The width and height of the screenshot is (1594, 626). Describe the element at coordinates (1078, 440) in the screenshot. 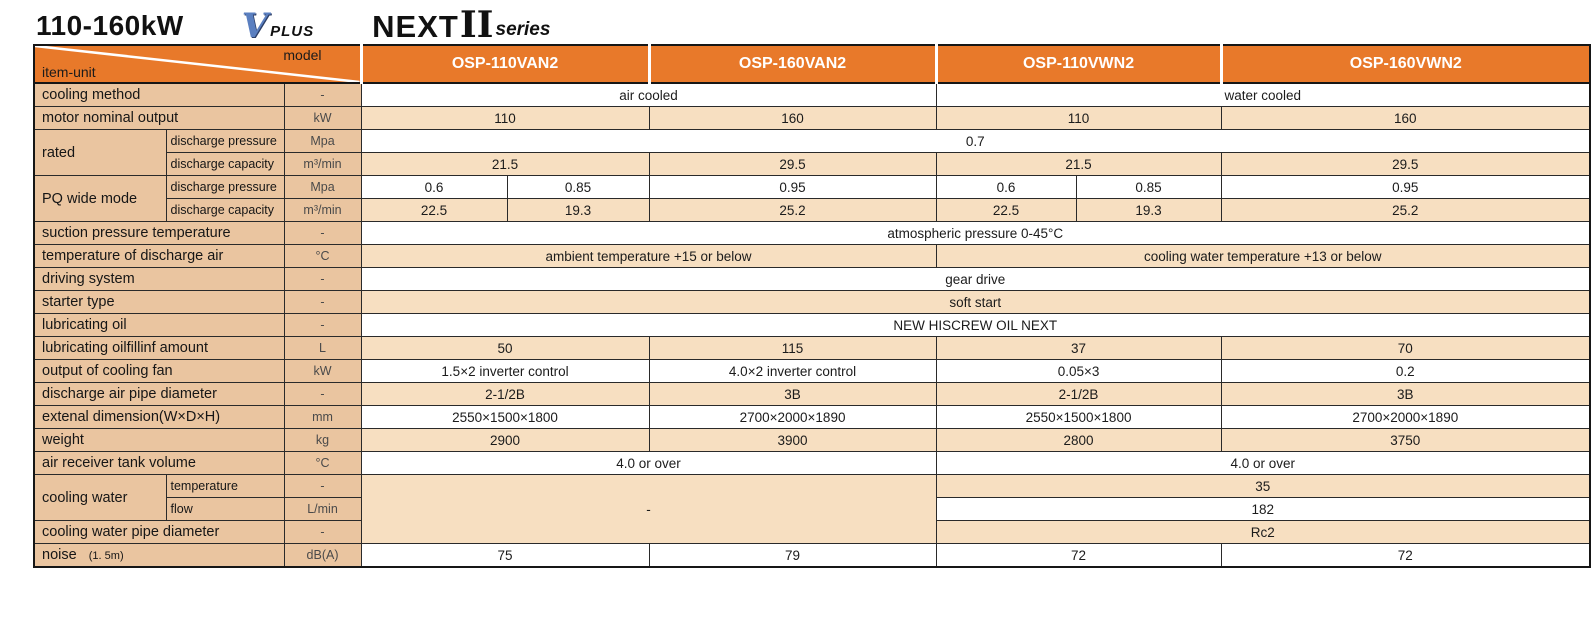

I see `value-cell: 2800` at that location.